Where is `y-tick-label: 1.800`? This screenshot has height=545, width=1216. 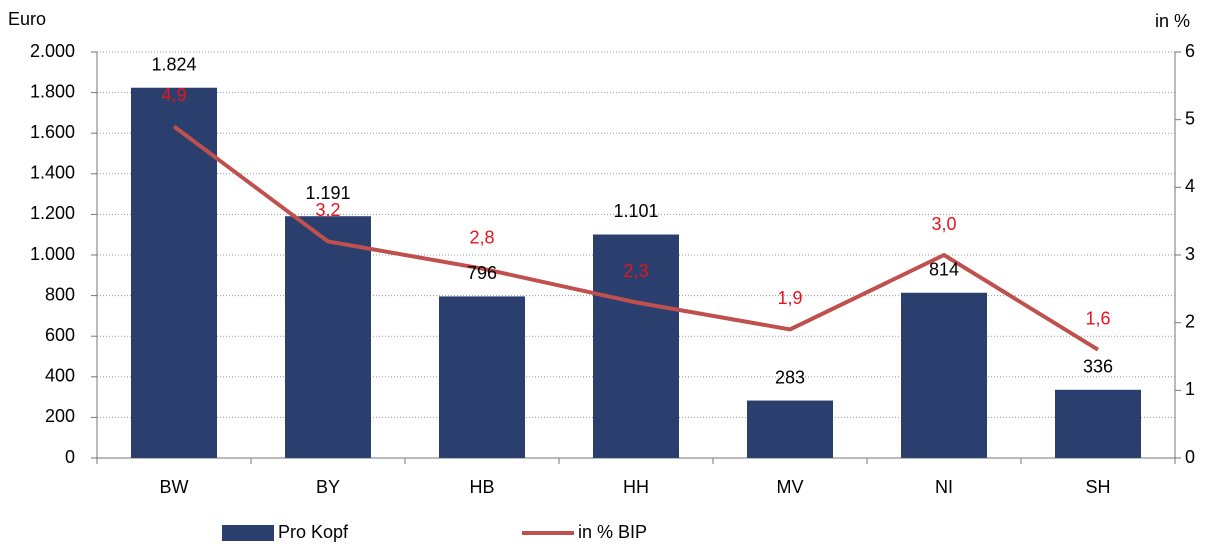 y-tick-label: 1.800 is located at coordinates (52, 91).